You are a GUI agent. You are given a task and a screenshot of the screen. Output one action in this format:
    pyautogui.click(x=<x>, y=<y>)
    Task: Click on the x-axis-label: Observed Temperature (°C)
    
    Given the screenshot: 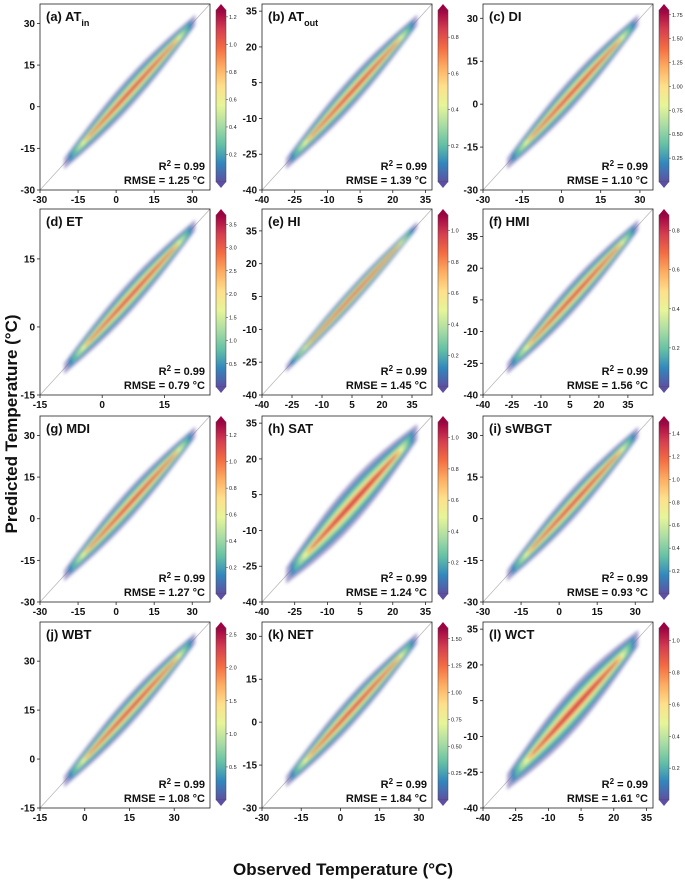 What is the action you would take?
    pyautogui.click(x=343, y=869)
    